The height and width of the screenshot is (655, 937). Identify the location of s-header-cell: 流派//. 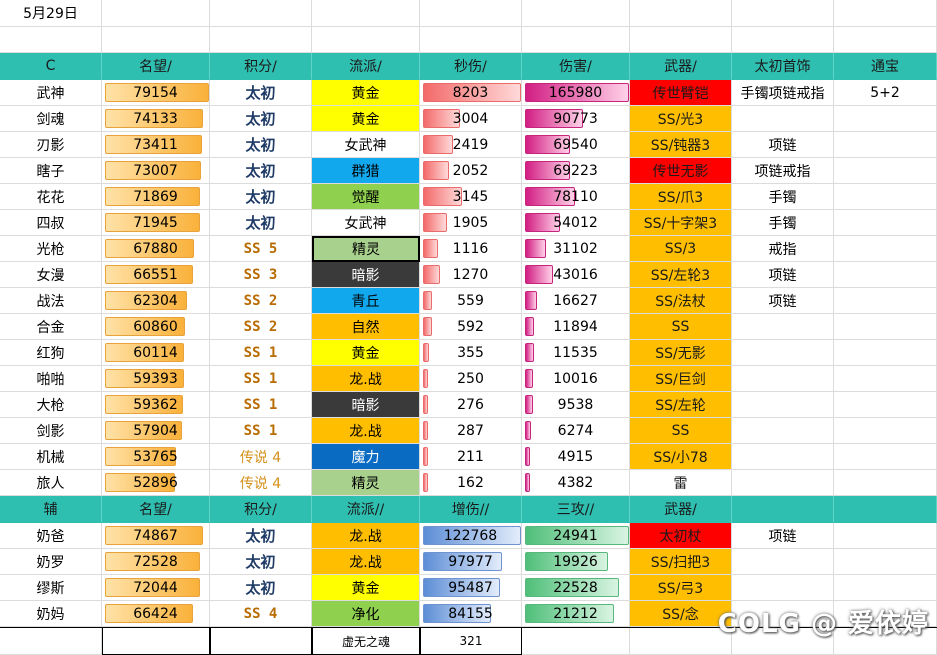
(366, 509).